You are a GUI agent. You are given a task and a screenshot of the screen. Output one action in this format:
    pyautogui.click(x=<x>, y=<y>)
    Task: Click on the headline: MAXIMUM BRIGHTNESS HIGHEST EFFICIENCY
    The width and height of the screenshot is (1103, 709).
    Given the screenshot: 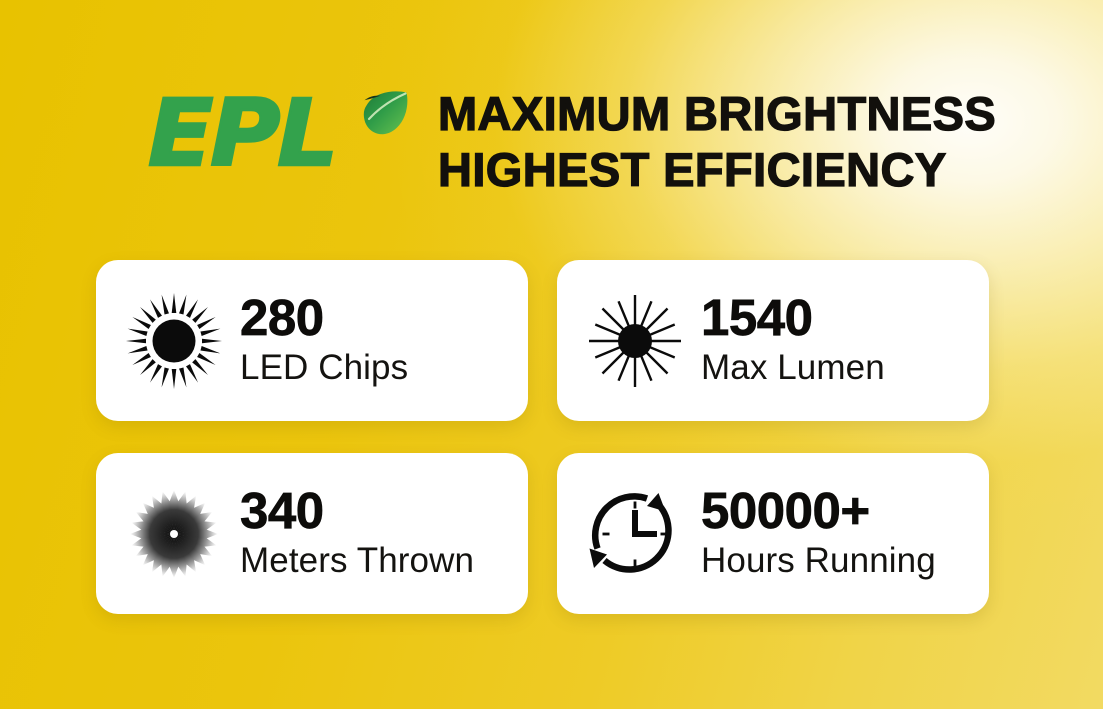 What is the action you would take?
    pyautogui.click(x=717, y=140)
    